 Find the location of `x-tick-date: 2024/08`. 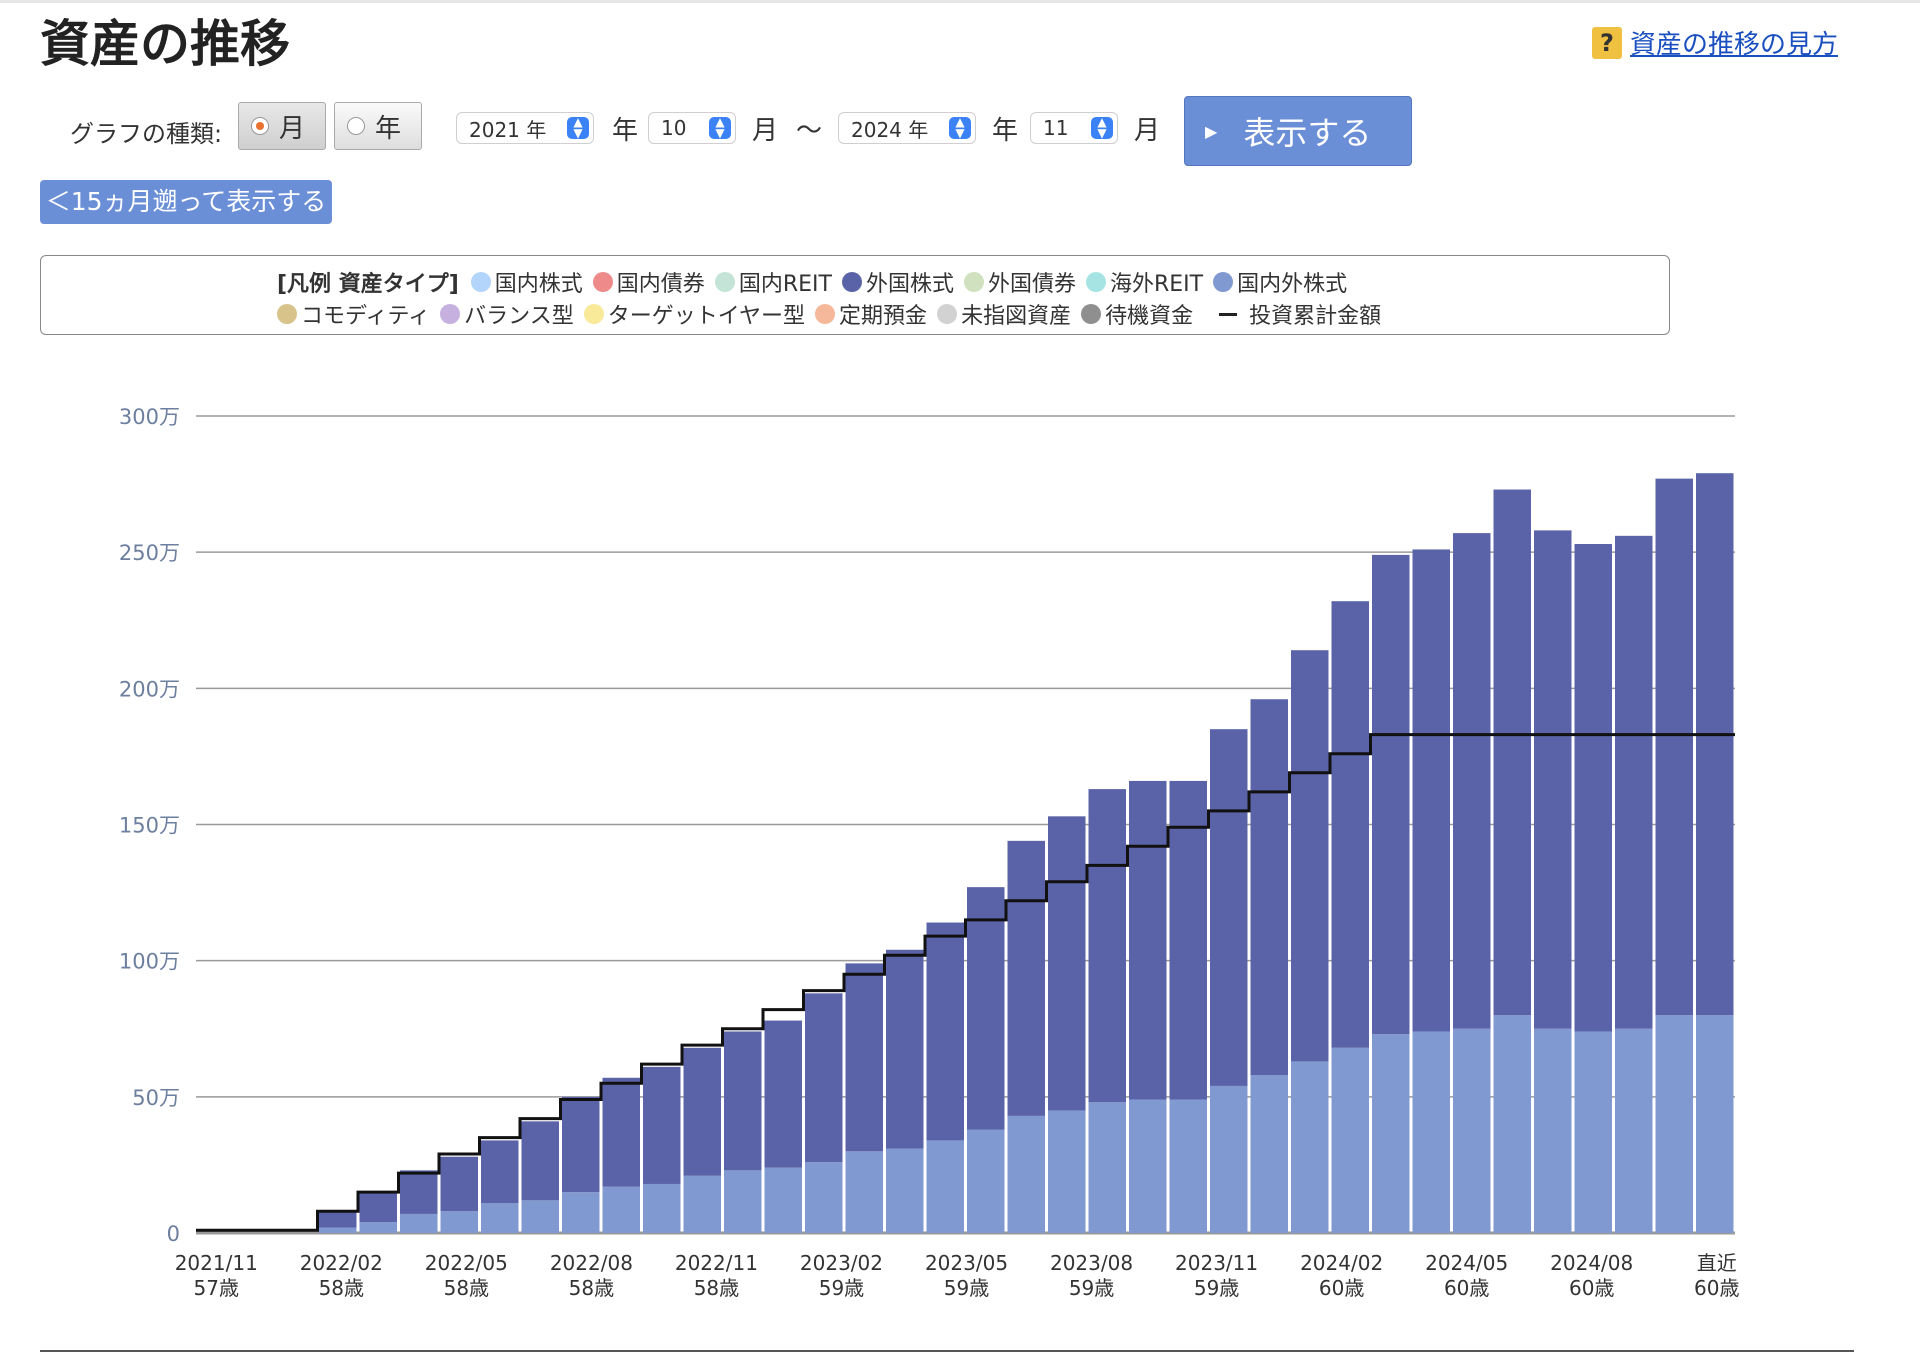

x-tick-date: 2024/08 is located at coordinates (1591, 1263).